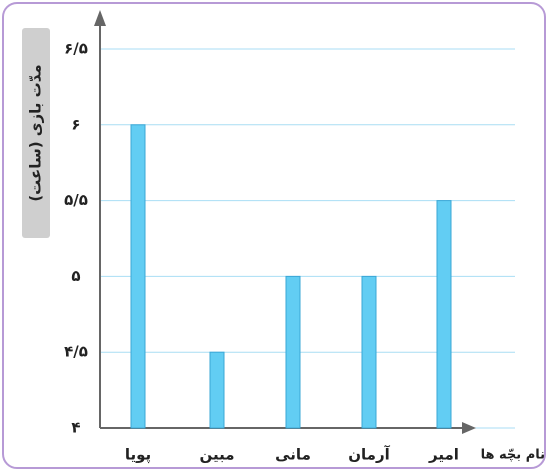  I want to click on y-tick-label: ۵, so click(75, 276).